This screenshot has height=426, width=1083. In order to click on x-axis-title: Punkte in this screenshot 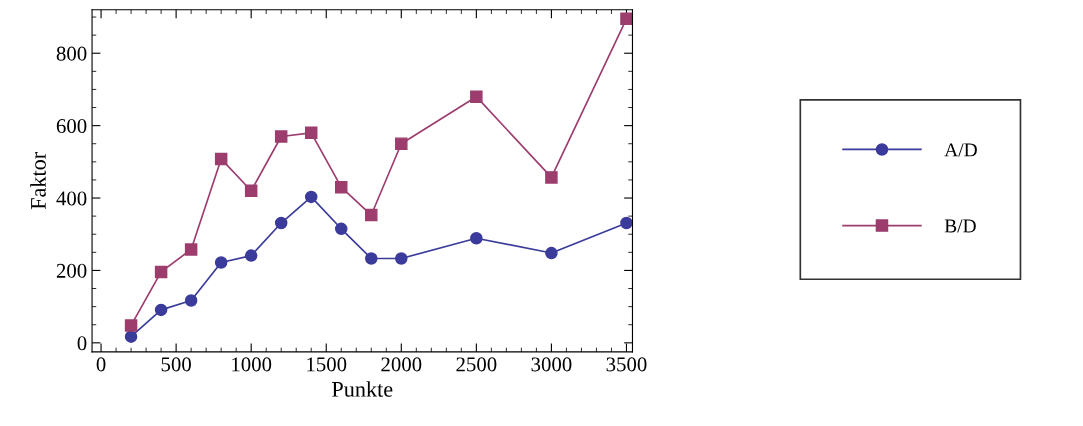, I will do `click(362, 389)`.